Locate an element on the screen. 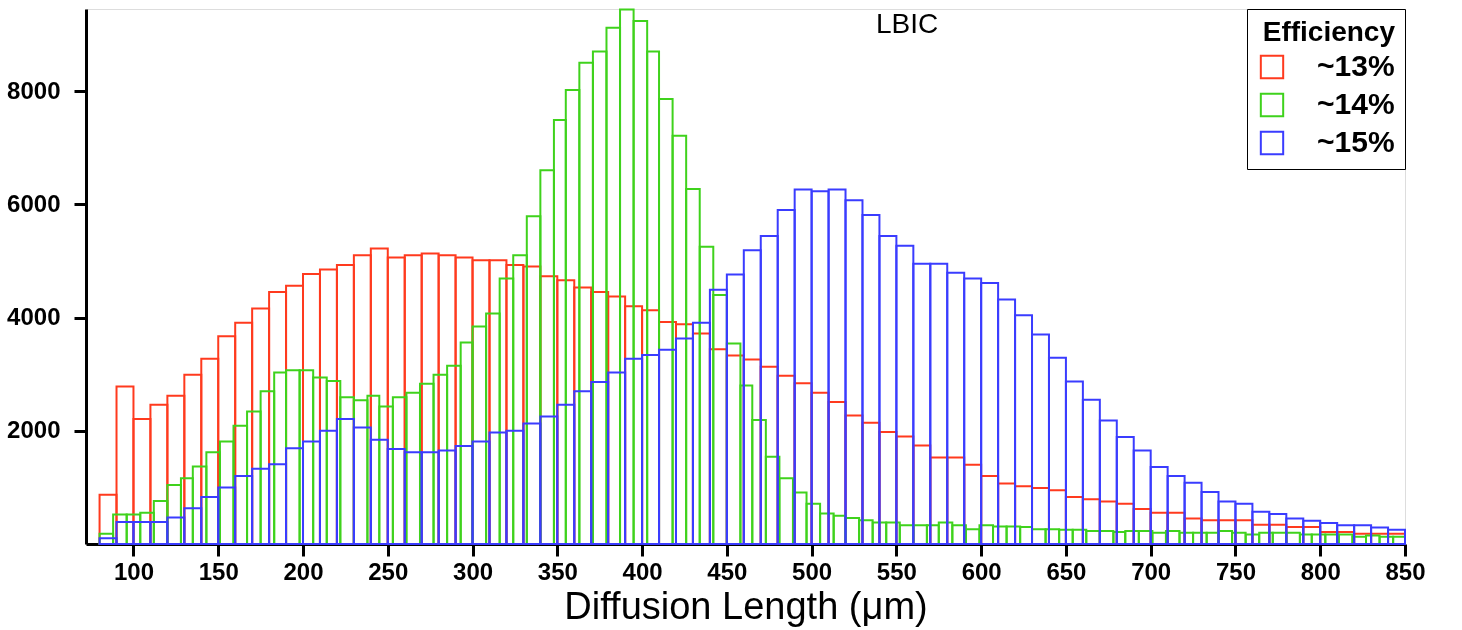 The width and height of the screenshot is (1462, 630). y-tick-label: 2000 is located at coordinates (34, 430).